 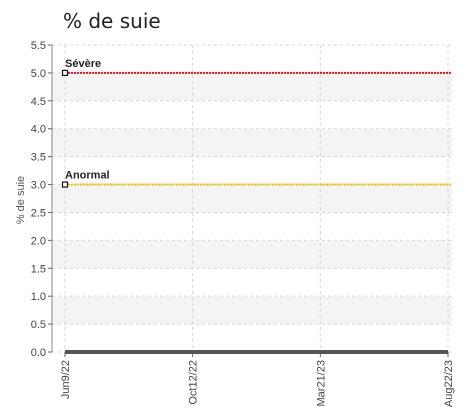 I want to click on threshold-label: Anormal, so click(x=87, y=176).